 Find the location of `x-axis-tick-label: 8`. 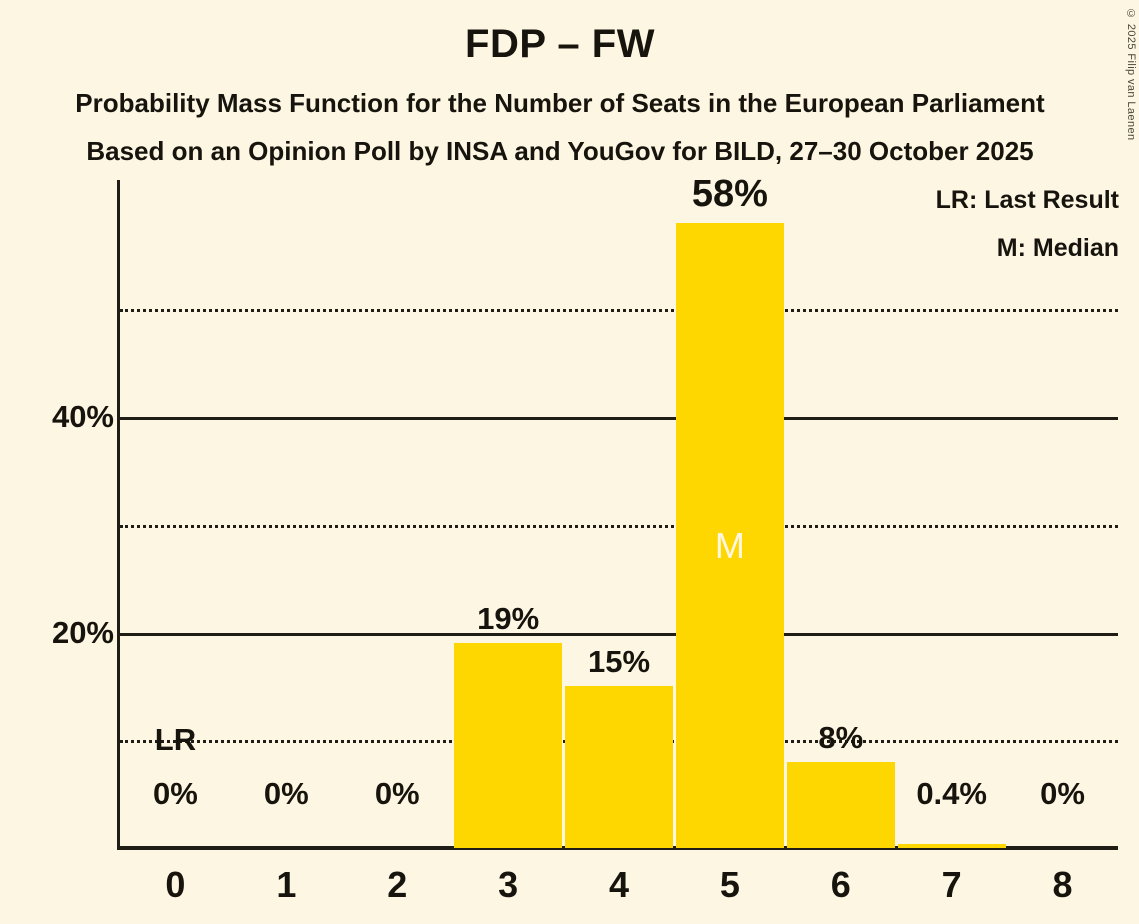

x-axis-tick-label: 8 is located at coordinates (1062, 884).